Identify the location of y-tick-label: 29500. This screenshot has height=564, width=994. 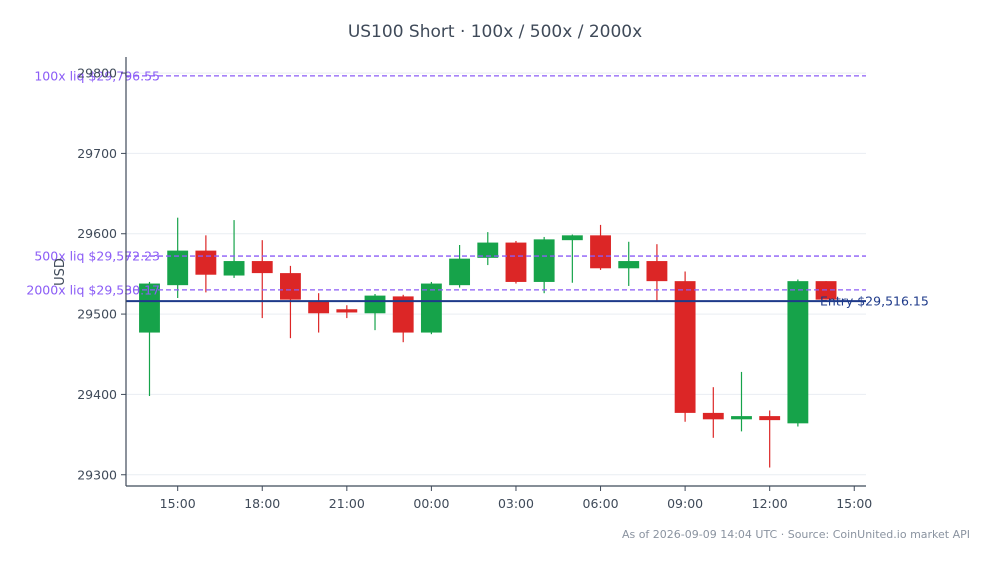
(97, 314).